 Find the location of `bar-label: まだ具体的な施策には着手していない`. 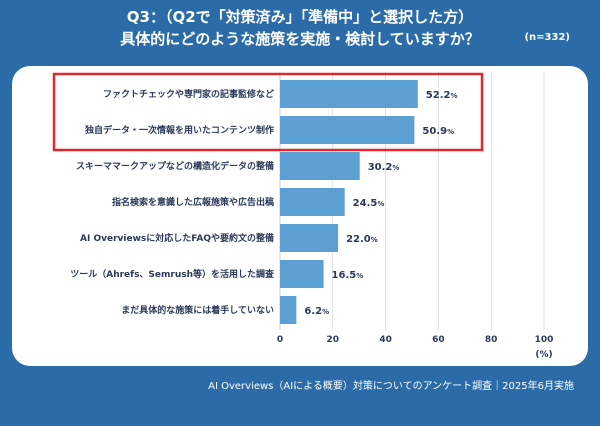

bar-label: まだ具体的な施策には着手していない is located at coordinates (197, 310).